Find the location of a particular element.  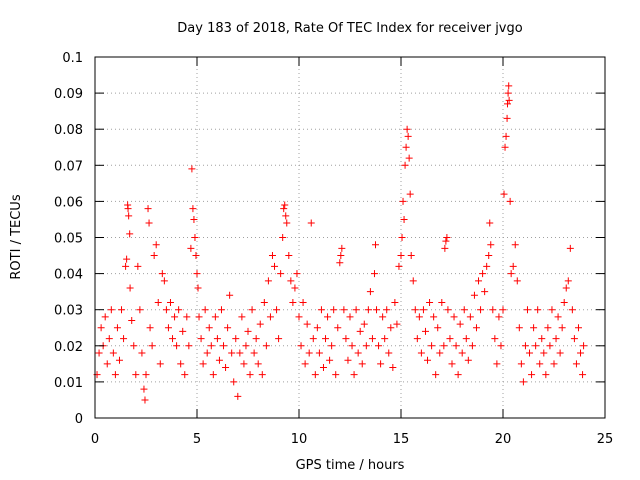

y-tick-label: 0.07 is located at coordinates (68, 166).